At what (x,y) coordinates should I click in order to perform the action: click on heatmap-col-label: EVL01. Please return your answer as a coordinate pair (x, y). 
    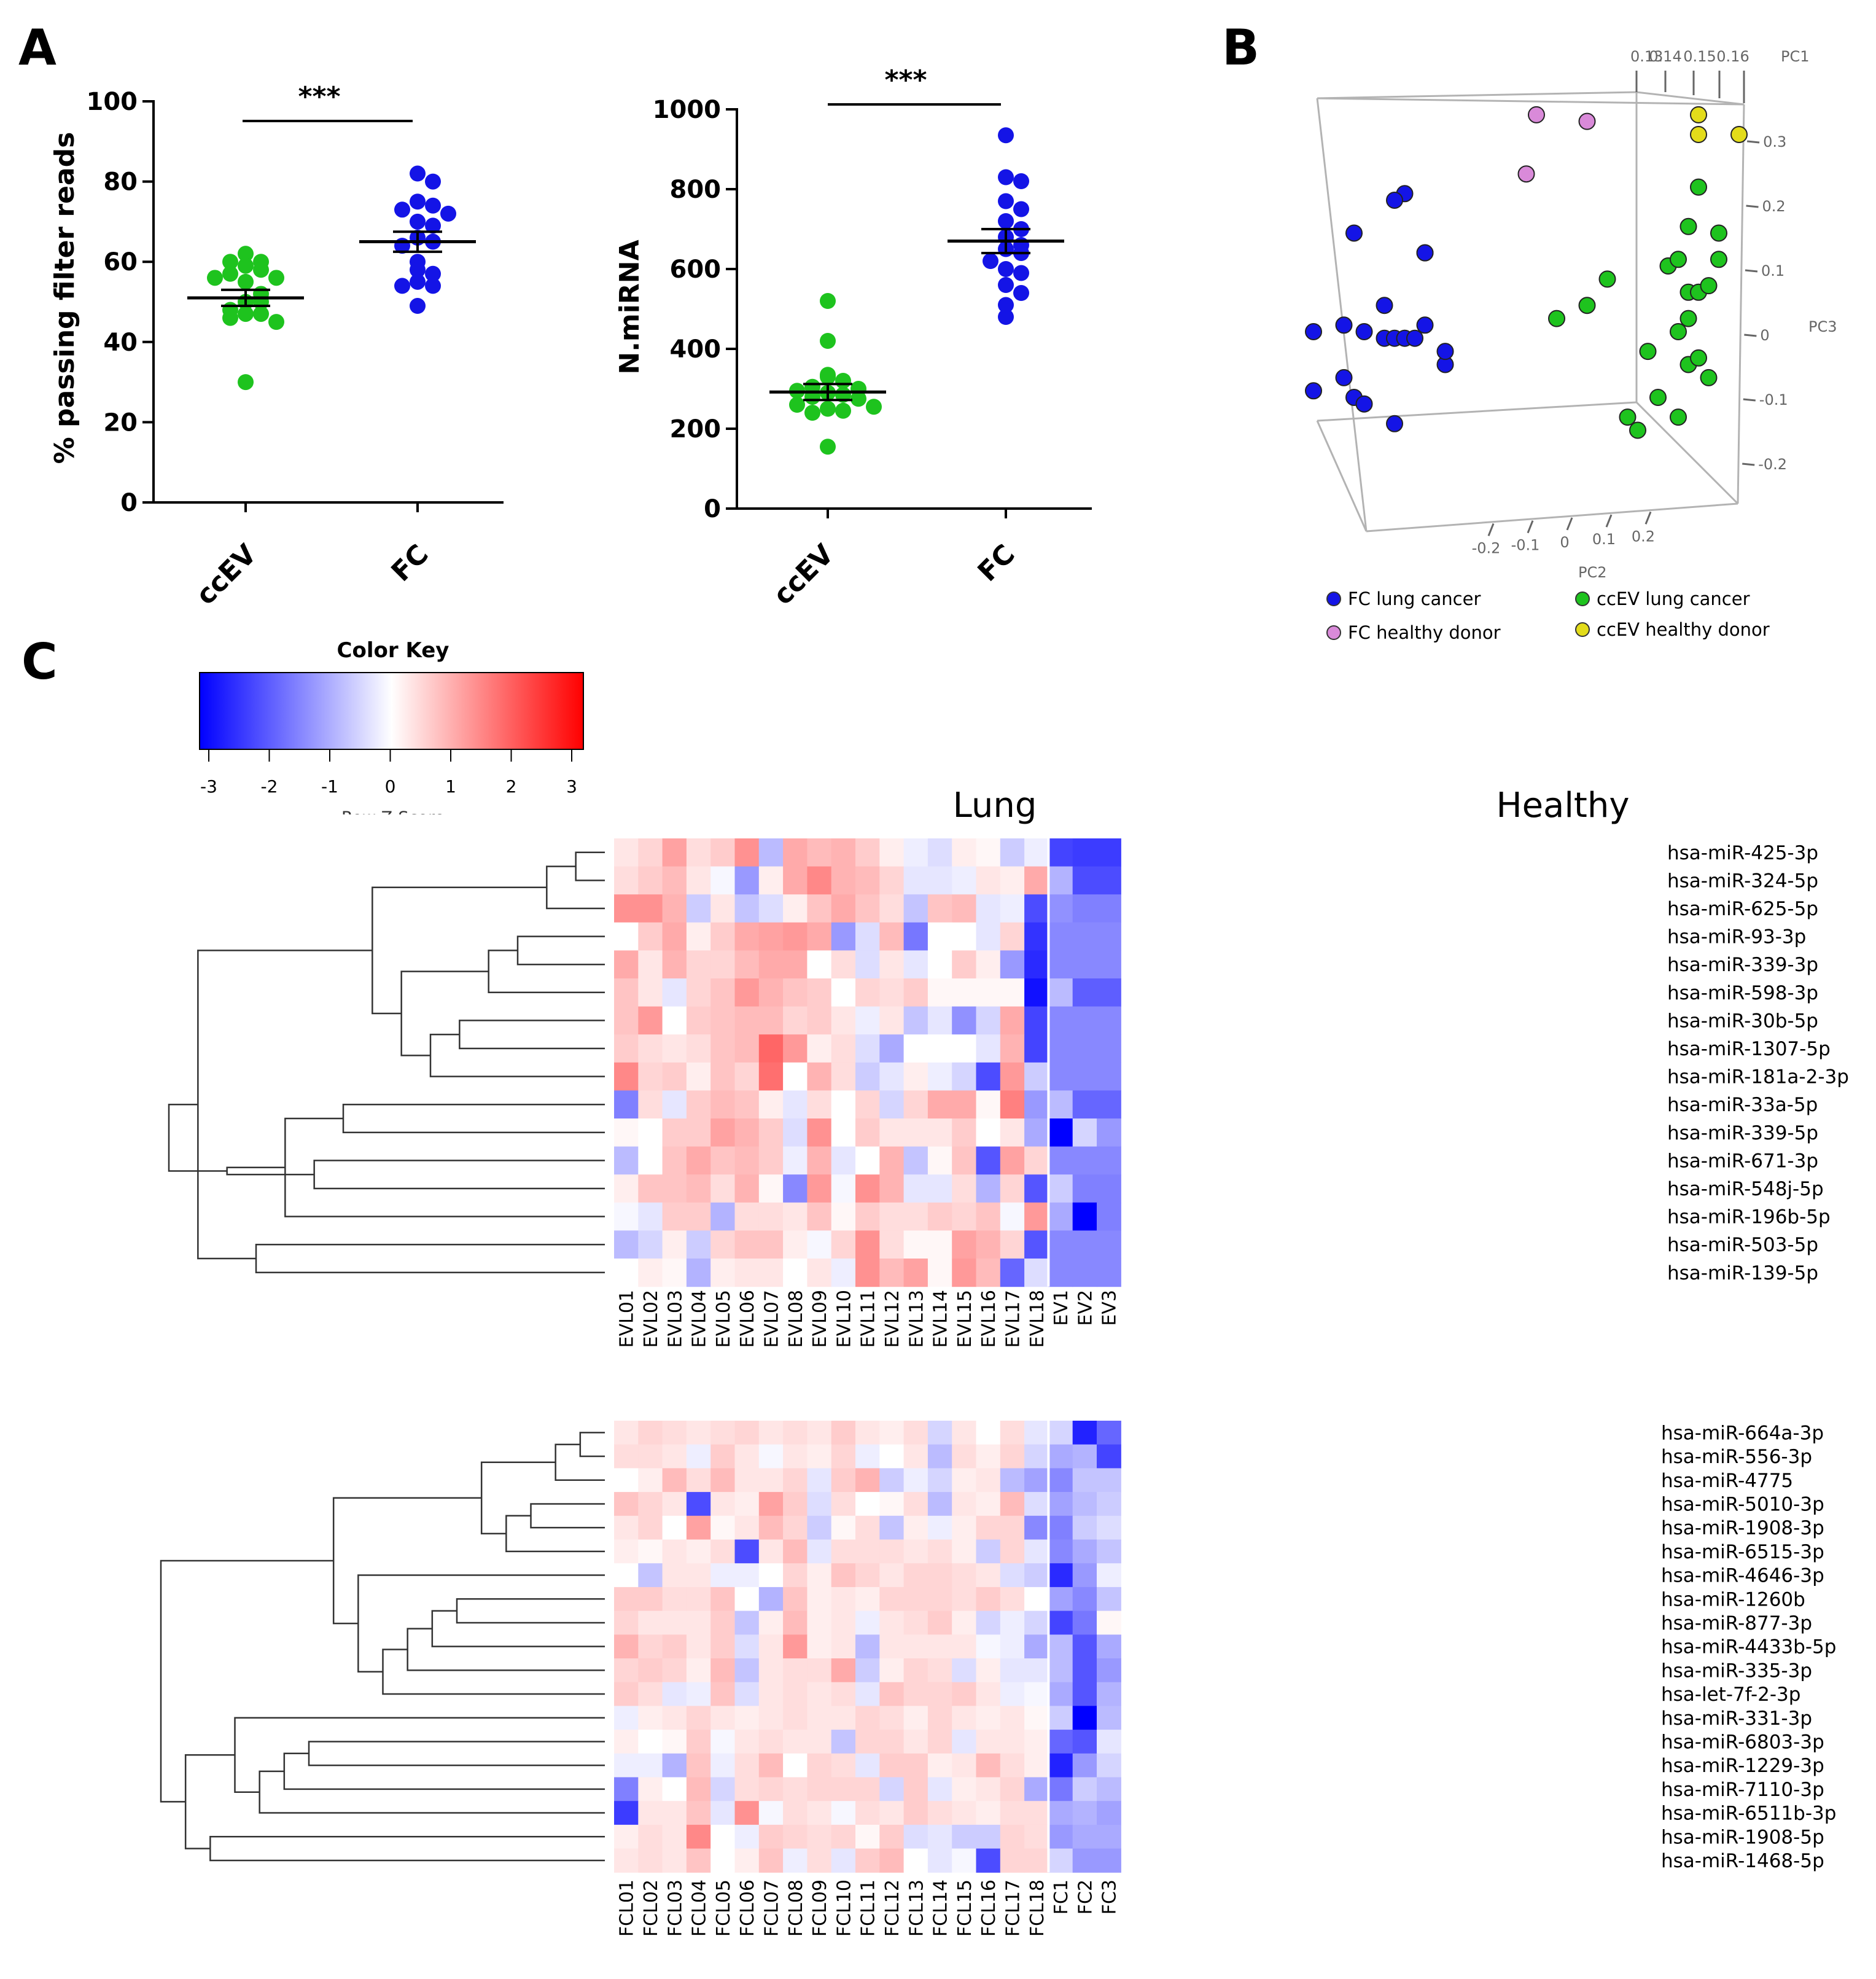
    Looking at the image, I should click on (627, 1319).